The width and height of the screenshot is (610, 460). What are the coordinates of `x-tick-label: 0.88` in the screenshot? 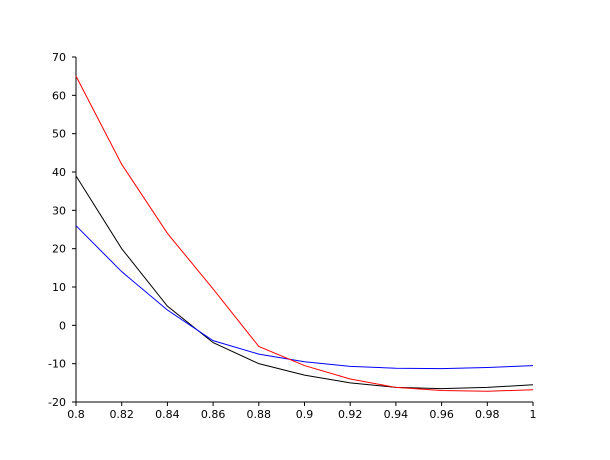 It's located at (259, 414).